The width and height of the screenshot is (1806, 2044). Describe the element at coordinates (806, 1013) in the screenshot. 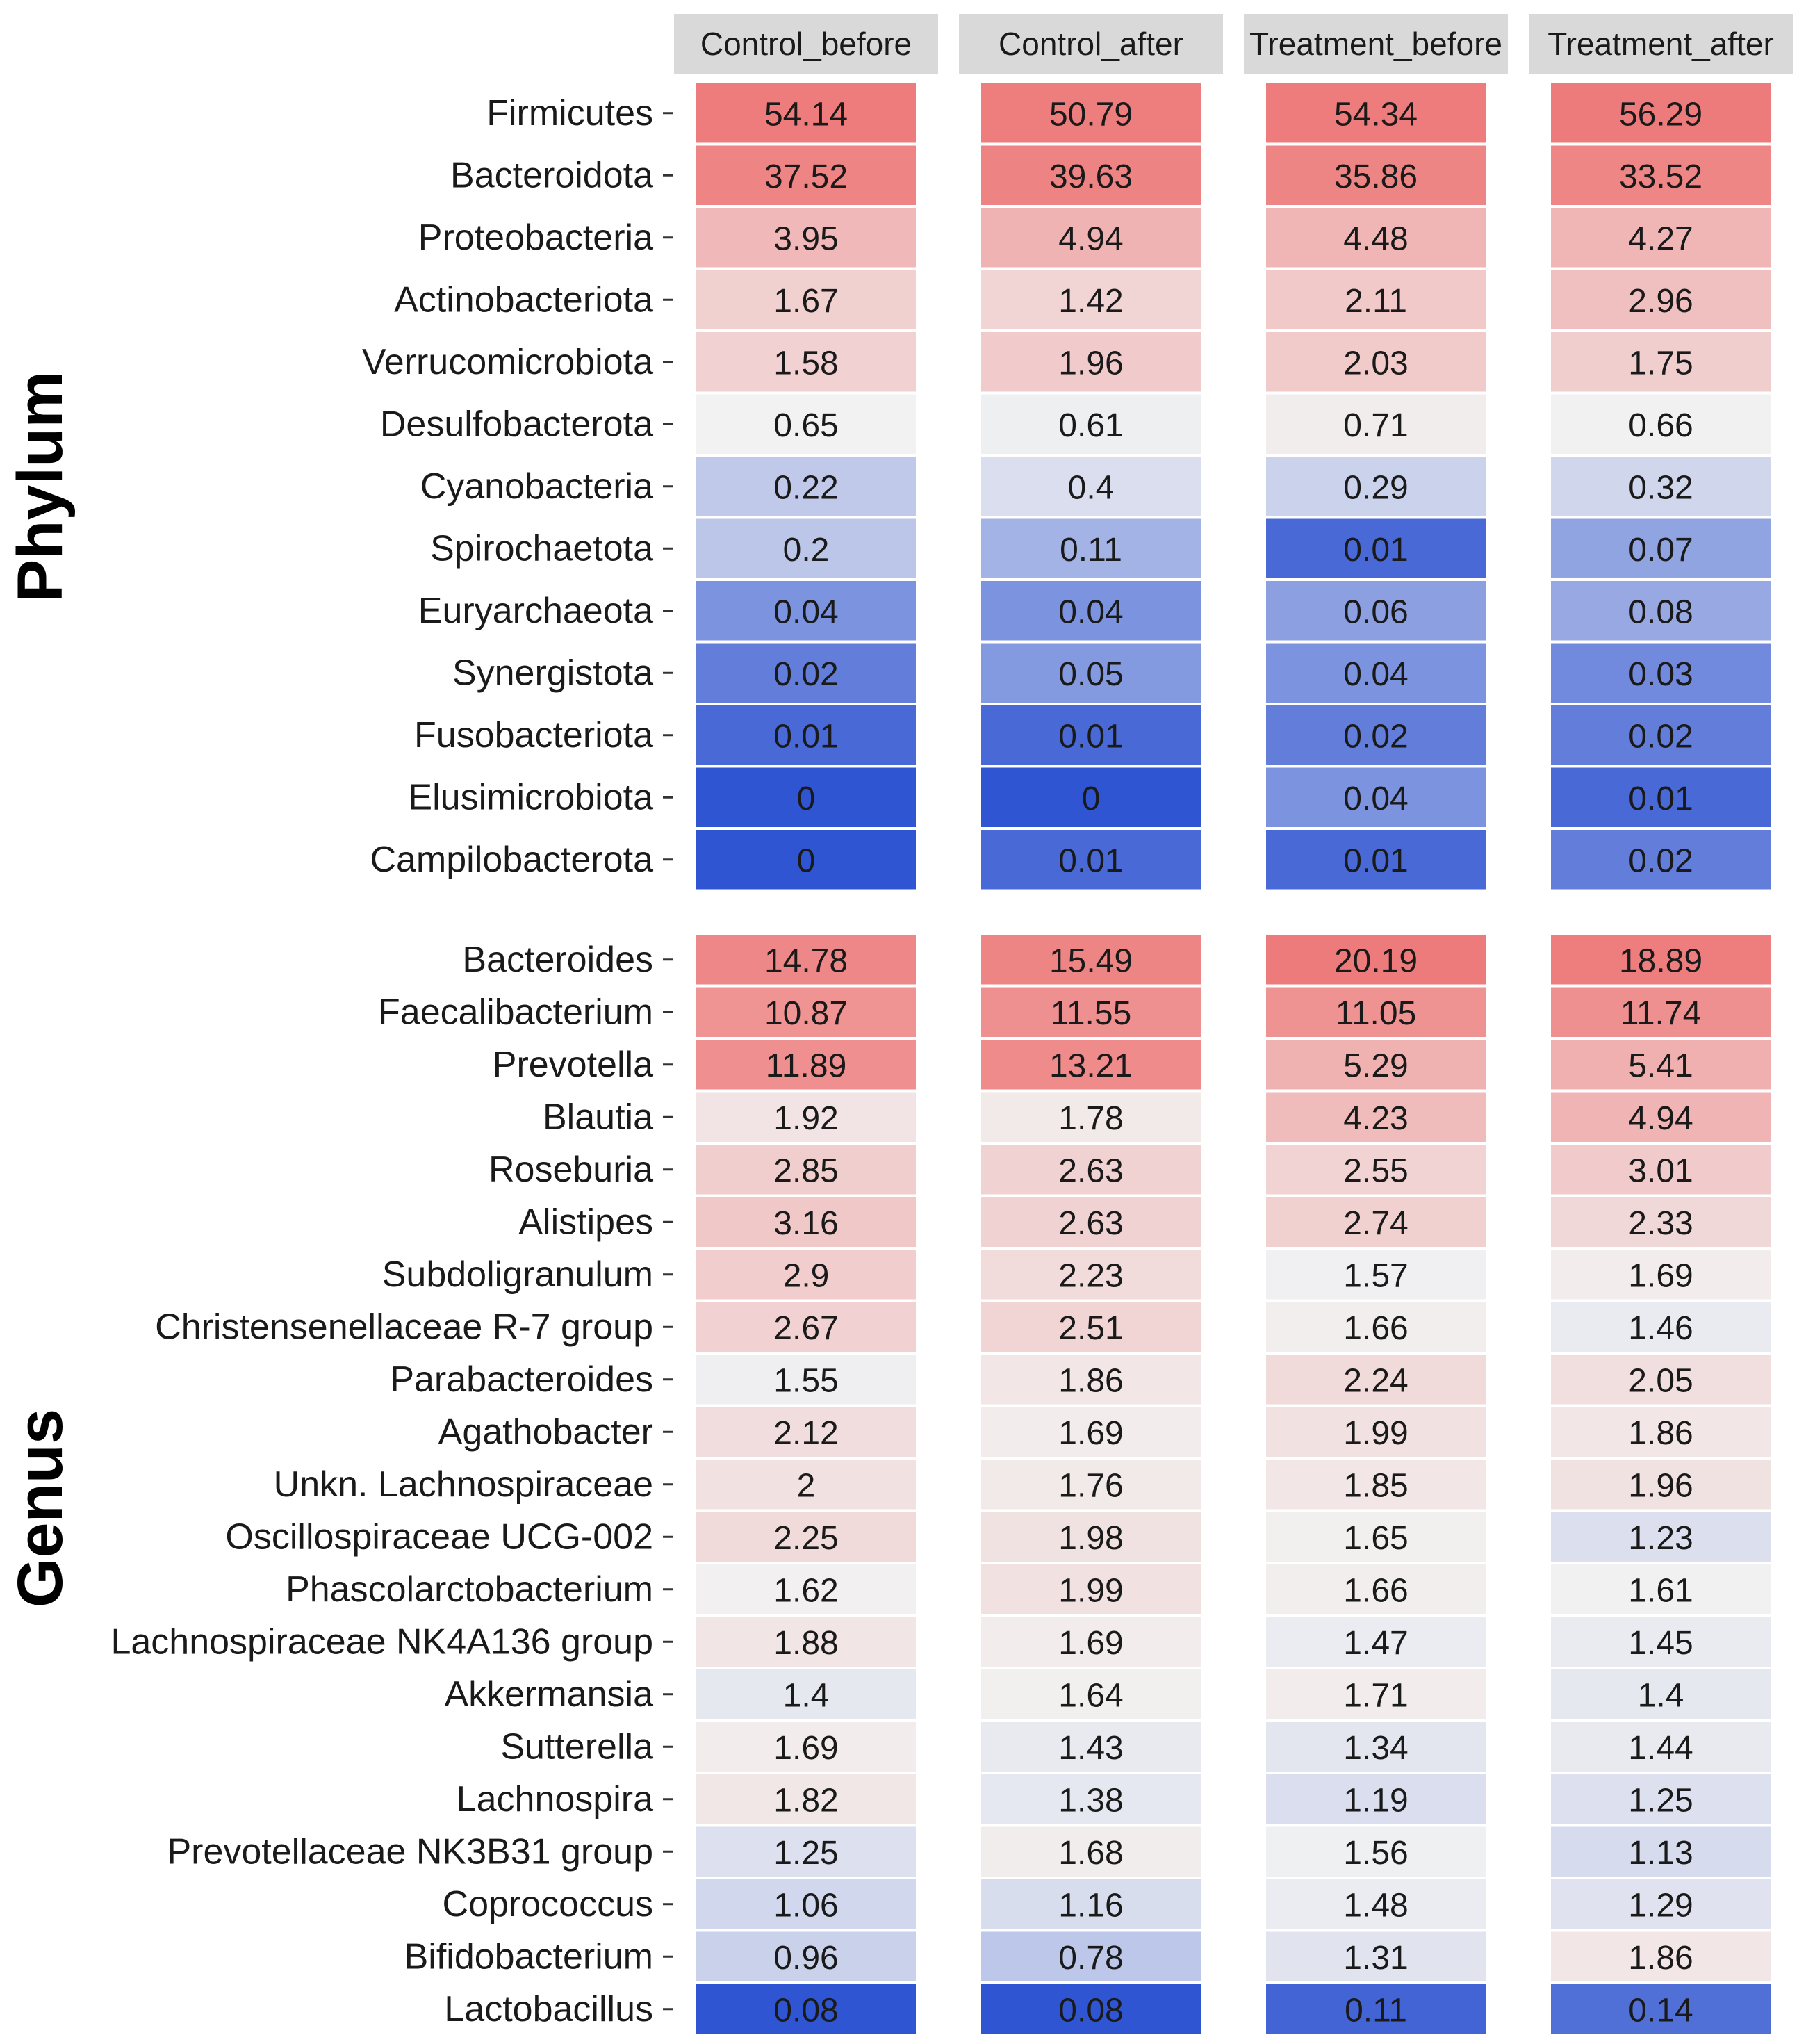

I see `cell-value: 10.87` at that location.